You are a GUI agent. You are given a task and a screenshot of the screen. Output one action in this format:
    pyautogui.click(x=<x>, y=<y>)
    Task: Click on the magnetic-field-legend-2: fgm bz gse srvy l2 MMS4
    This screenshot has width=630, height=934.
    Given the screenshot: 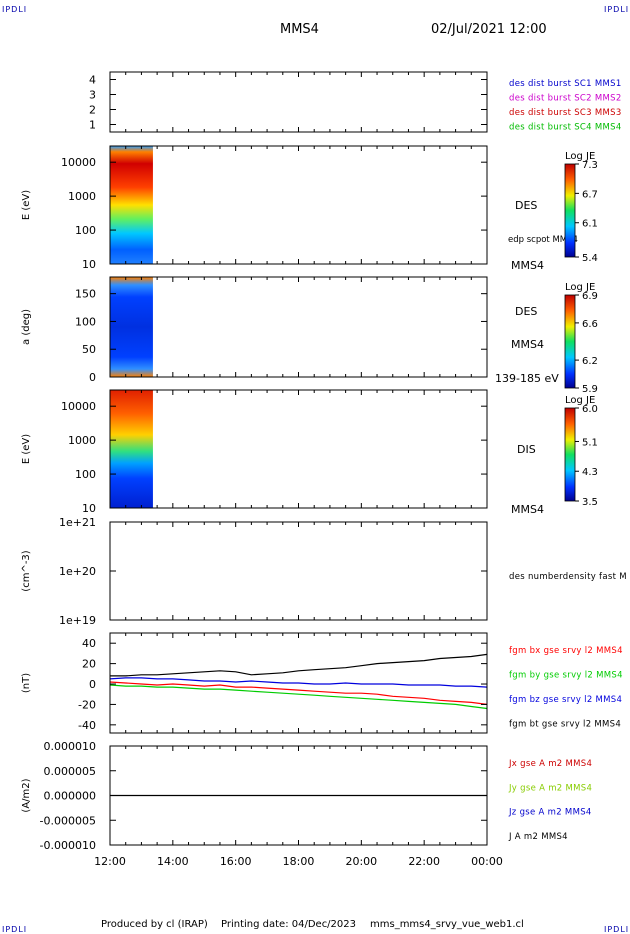 What is the action you would take?
    pyautogui.click(x=565, y=700)
    